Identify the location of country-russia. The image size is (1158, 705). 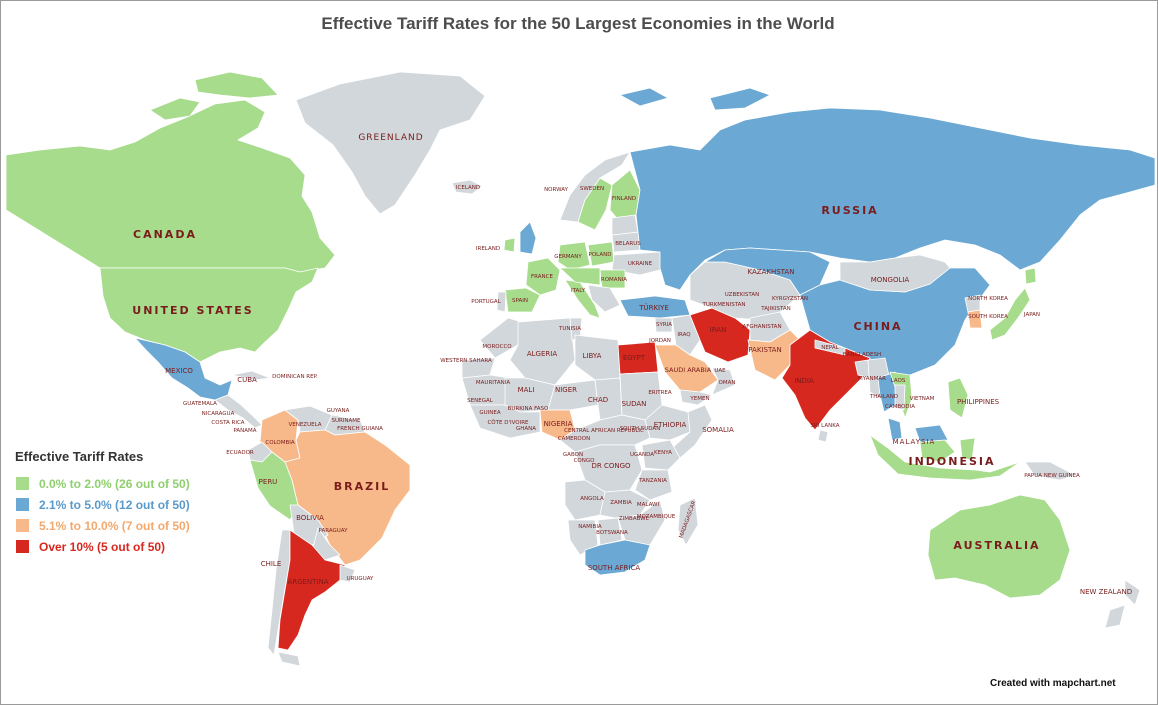
(892, 199).